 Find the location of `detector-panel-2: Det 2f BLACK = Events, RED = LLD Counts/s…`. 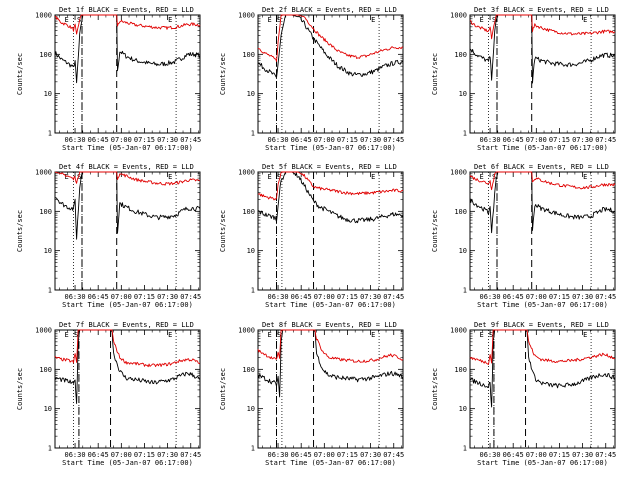

detector-panel-2: Det 2f BLACK = Events, RED = LLD Counts/s… is located at coordinates (311, 79).